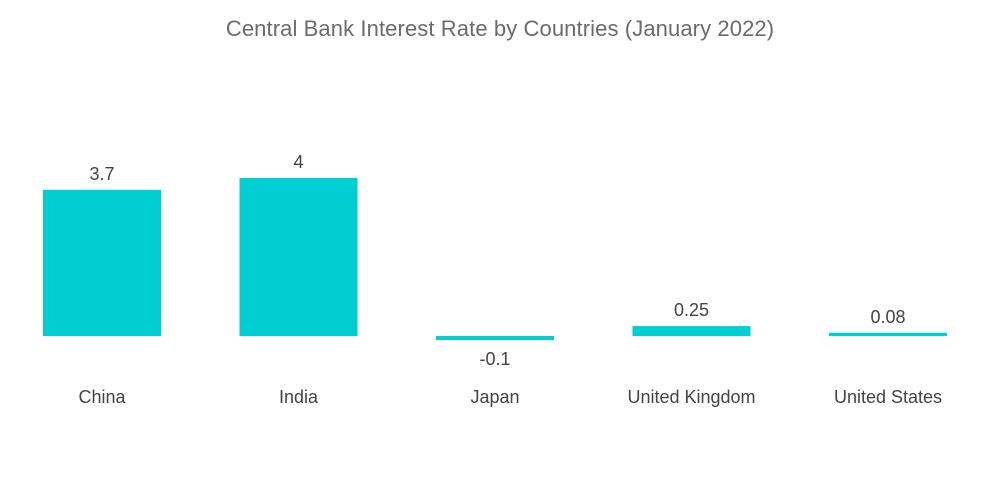 The image size is (1000, 504). What do you see at coordinates (495, 338) in the screenshot?
I see `bar-japan` at bounding box center [495, 338].